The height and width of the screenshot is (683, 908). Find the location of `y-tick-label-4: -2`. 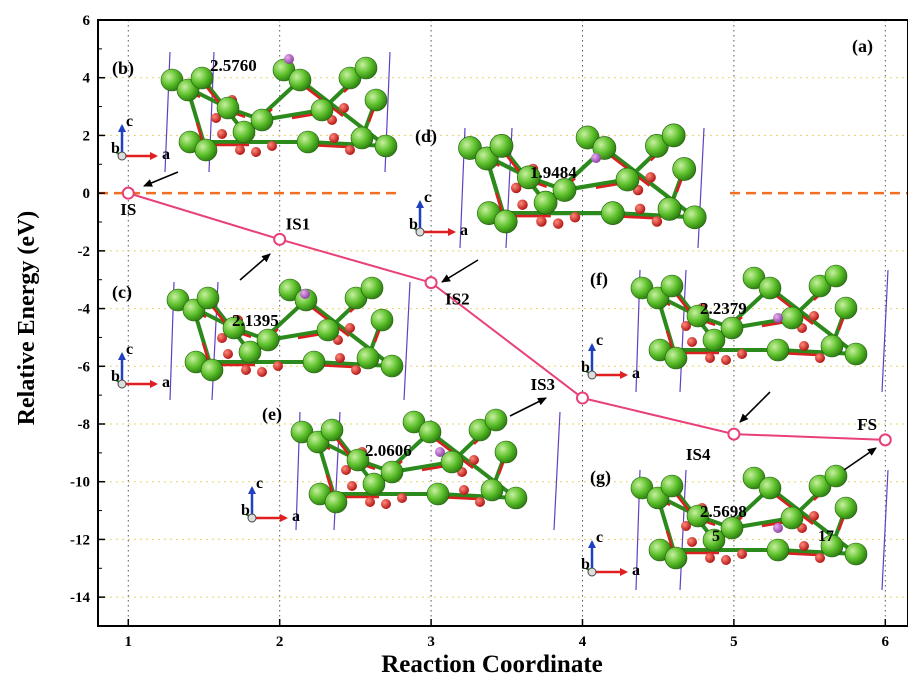

y-tick-label-4: -2 is located at coordinates (84, 252).